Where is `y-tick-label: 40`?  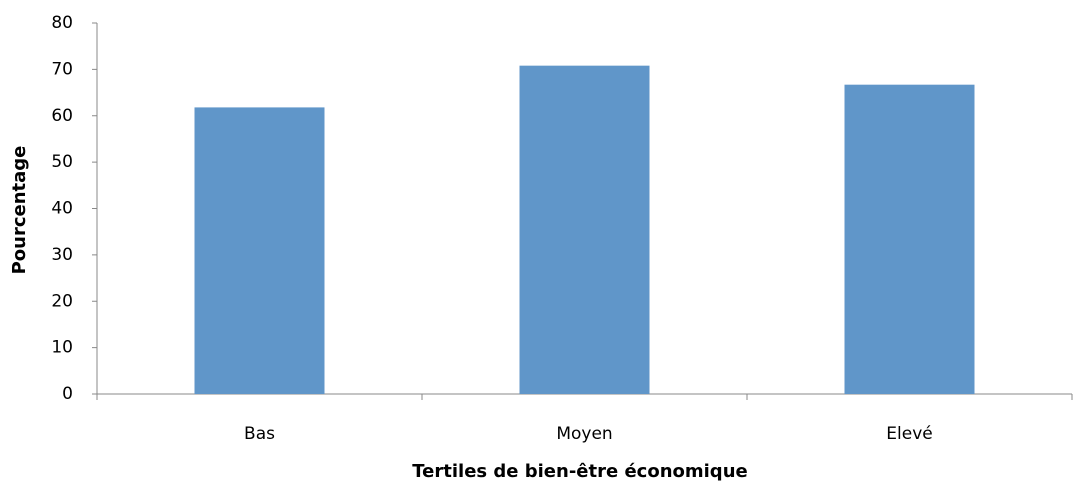
y-tick-label: 40 is located at coordinates (62, 209).